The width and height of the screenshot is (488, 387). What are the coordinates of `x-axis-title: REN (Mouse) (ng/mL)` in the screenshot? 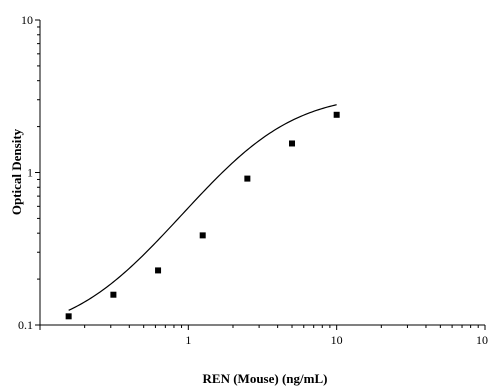 It's located at (265, 378).